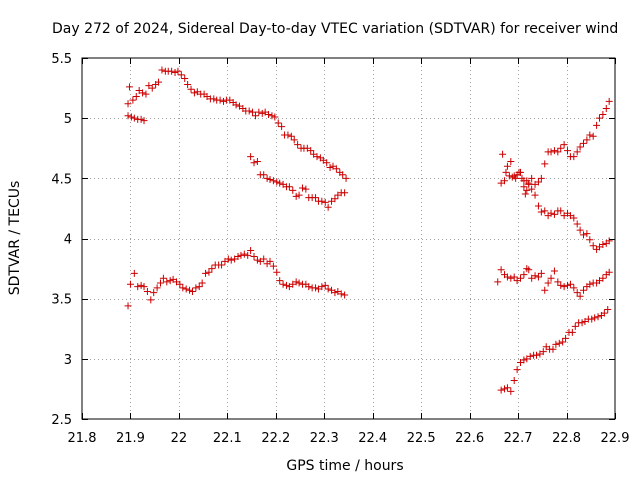 This screenshot has height=480, width=640. What do you see at coordinates (179, 438) in the screenshot?
I see `x-tick-label: 22` at bounding box center [179, 438].